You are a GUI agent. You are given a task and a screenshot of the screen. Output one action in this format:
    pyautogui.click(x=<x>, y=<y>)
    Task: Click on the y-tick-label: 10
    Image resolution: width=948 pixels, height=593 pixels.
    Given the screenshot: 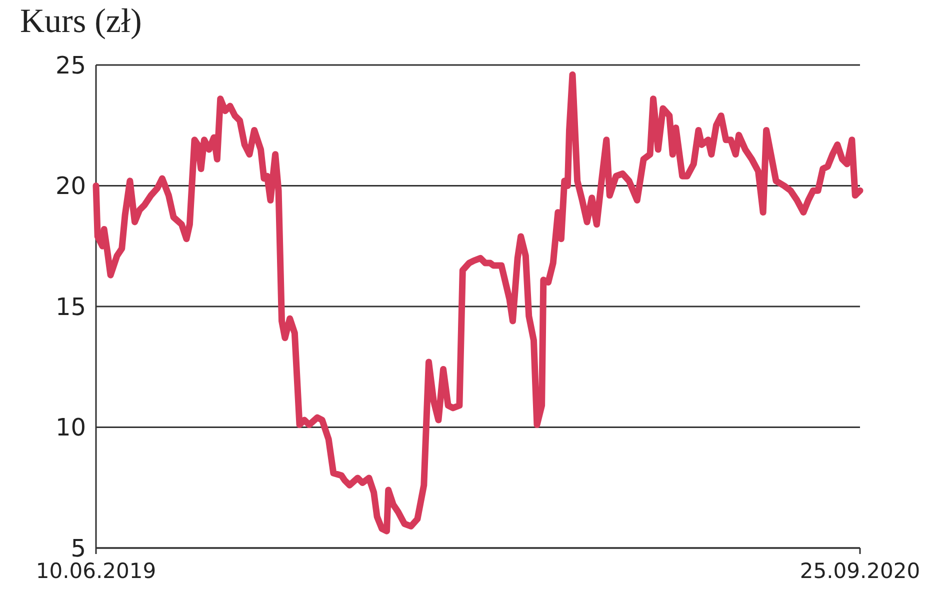 What is the action you would take?
    pyautogui.click(x=70, y=428)
    